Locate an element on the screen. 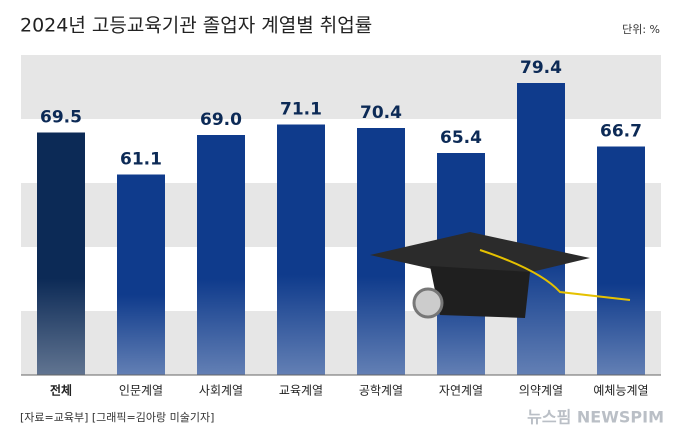 The width and height of the screenshot is (680, 442). x-tick-label: 자연계열 is located at coordinates (461, 391).